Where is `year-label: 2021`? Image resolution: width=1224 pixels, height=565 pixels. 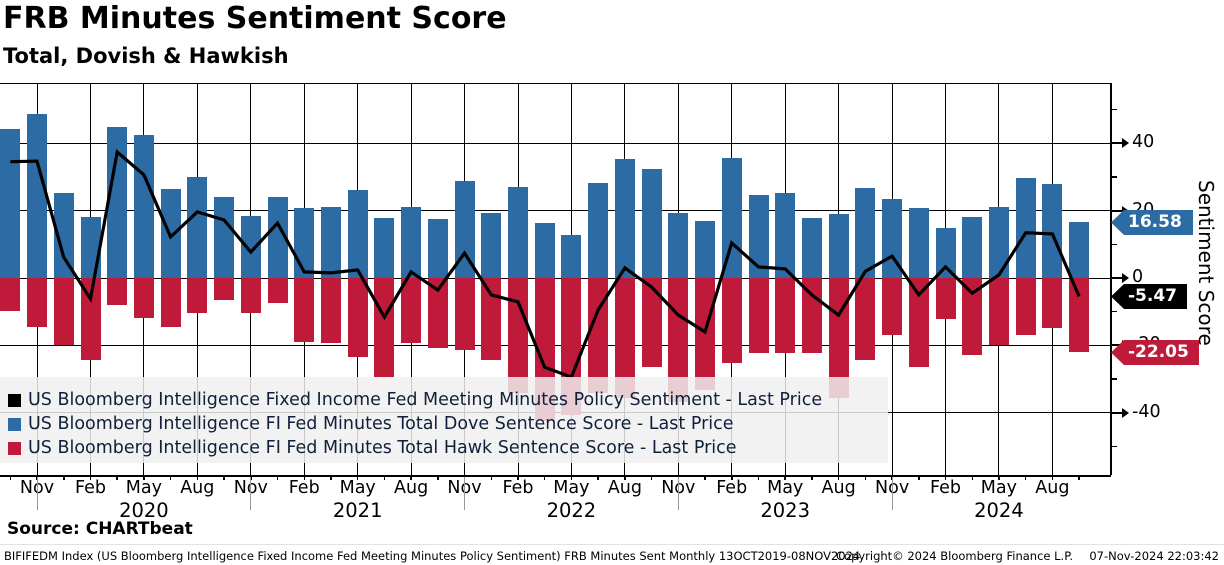
year-label: 2021 is located at coordinates (357, 510).